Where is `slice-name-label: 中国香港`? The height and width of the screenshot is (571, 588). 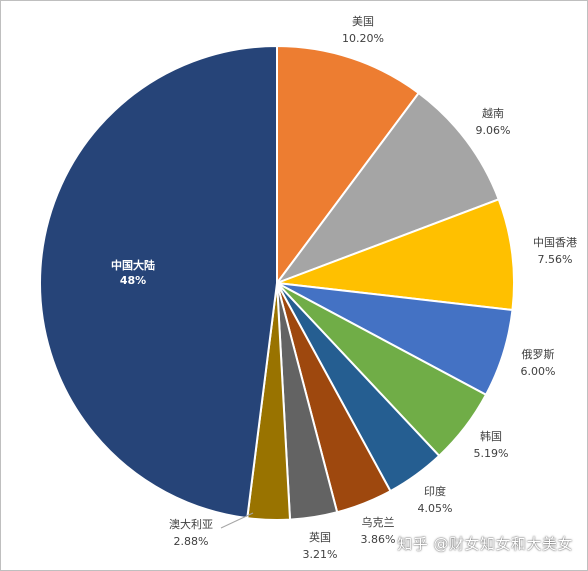 slice-name-label: 中国香港 is located at coordinates (555, 242).